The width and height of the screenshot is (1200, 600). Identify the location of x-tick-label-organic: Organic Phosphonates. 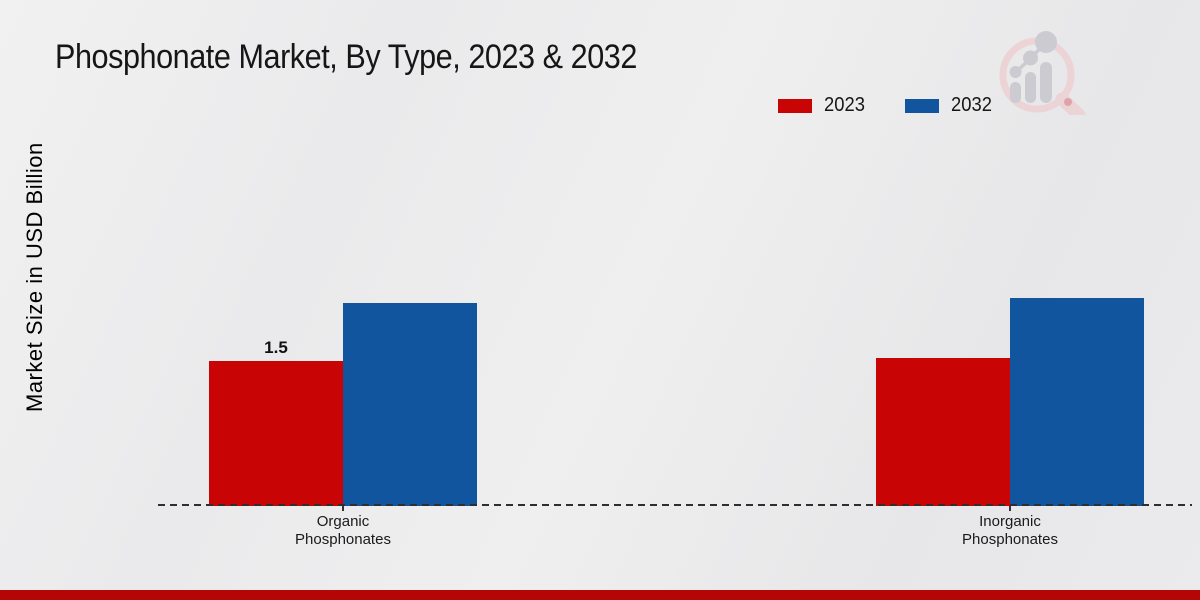
(343, 531).